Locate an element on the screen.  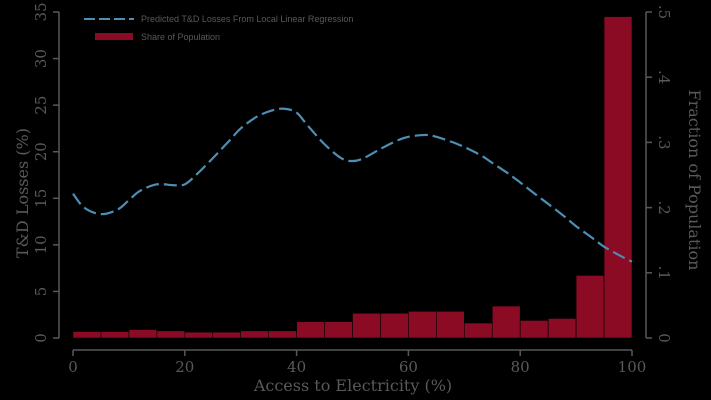
y-right-tick-label: .2 is located at coordinates (664, 207).